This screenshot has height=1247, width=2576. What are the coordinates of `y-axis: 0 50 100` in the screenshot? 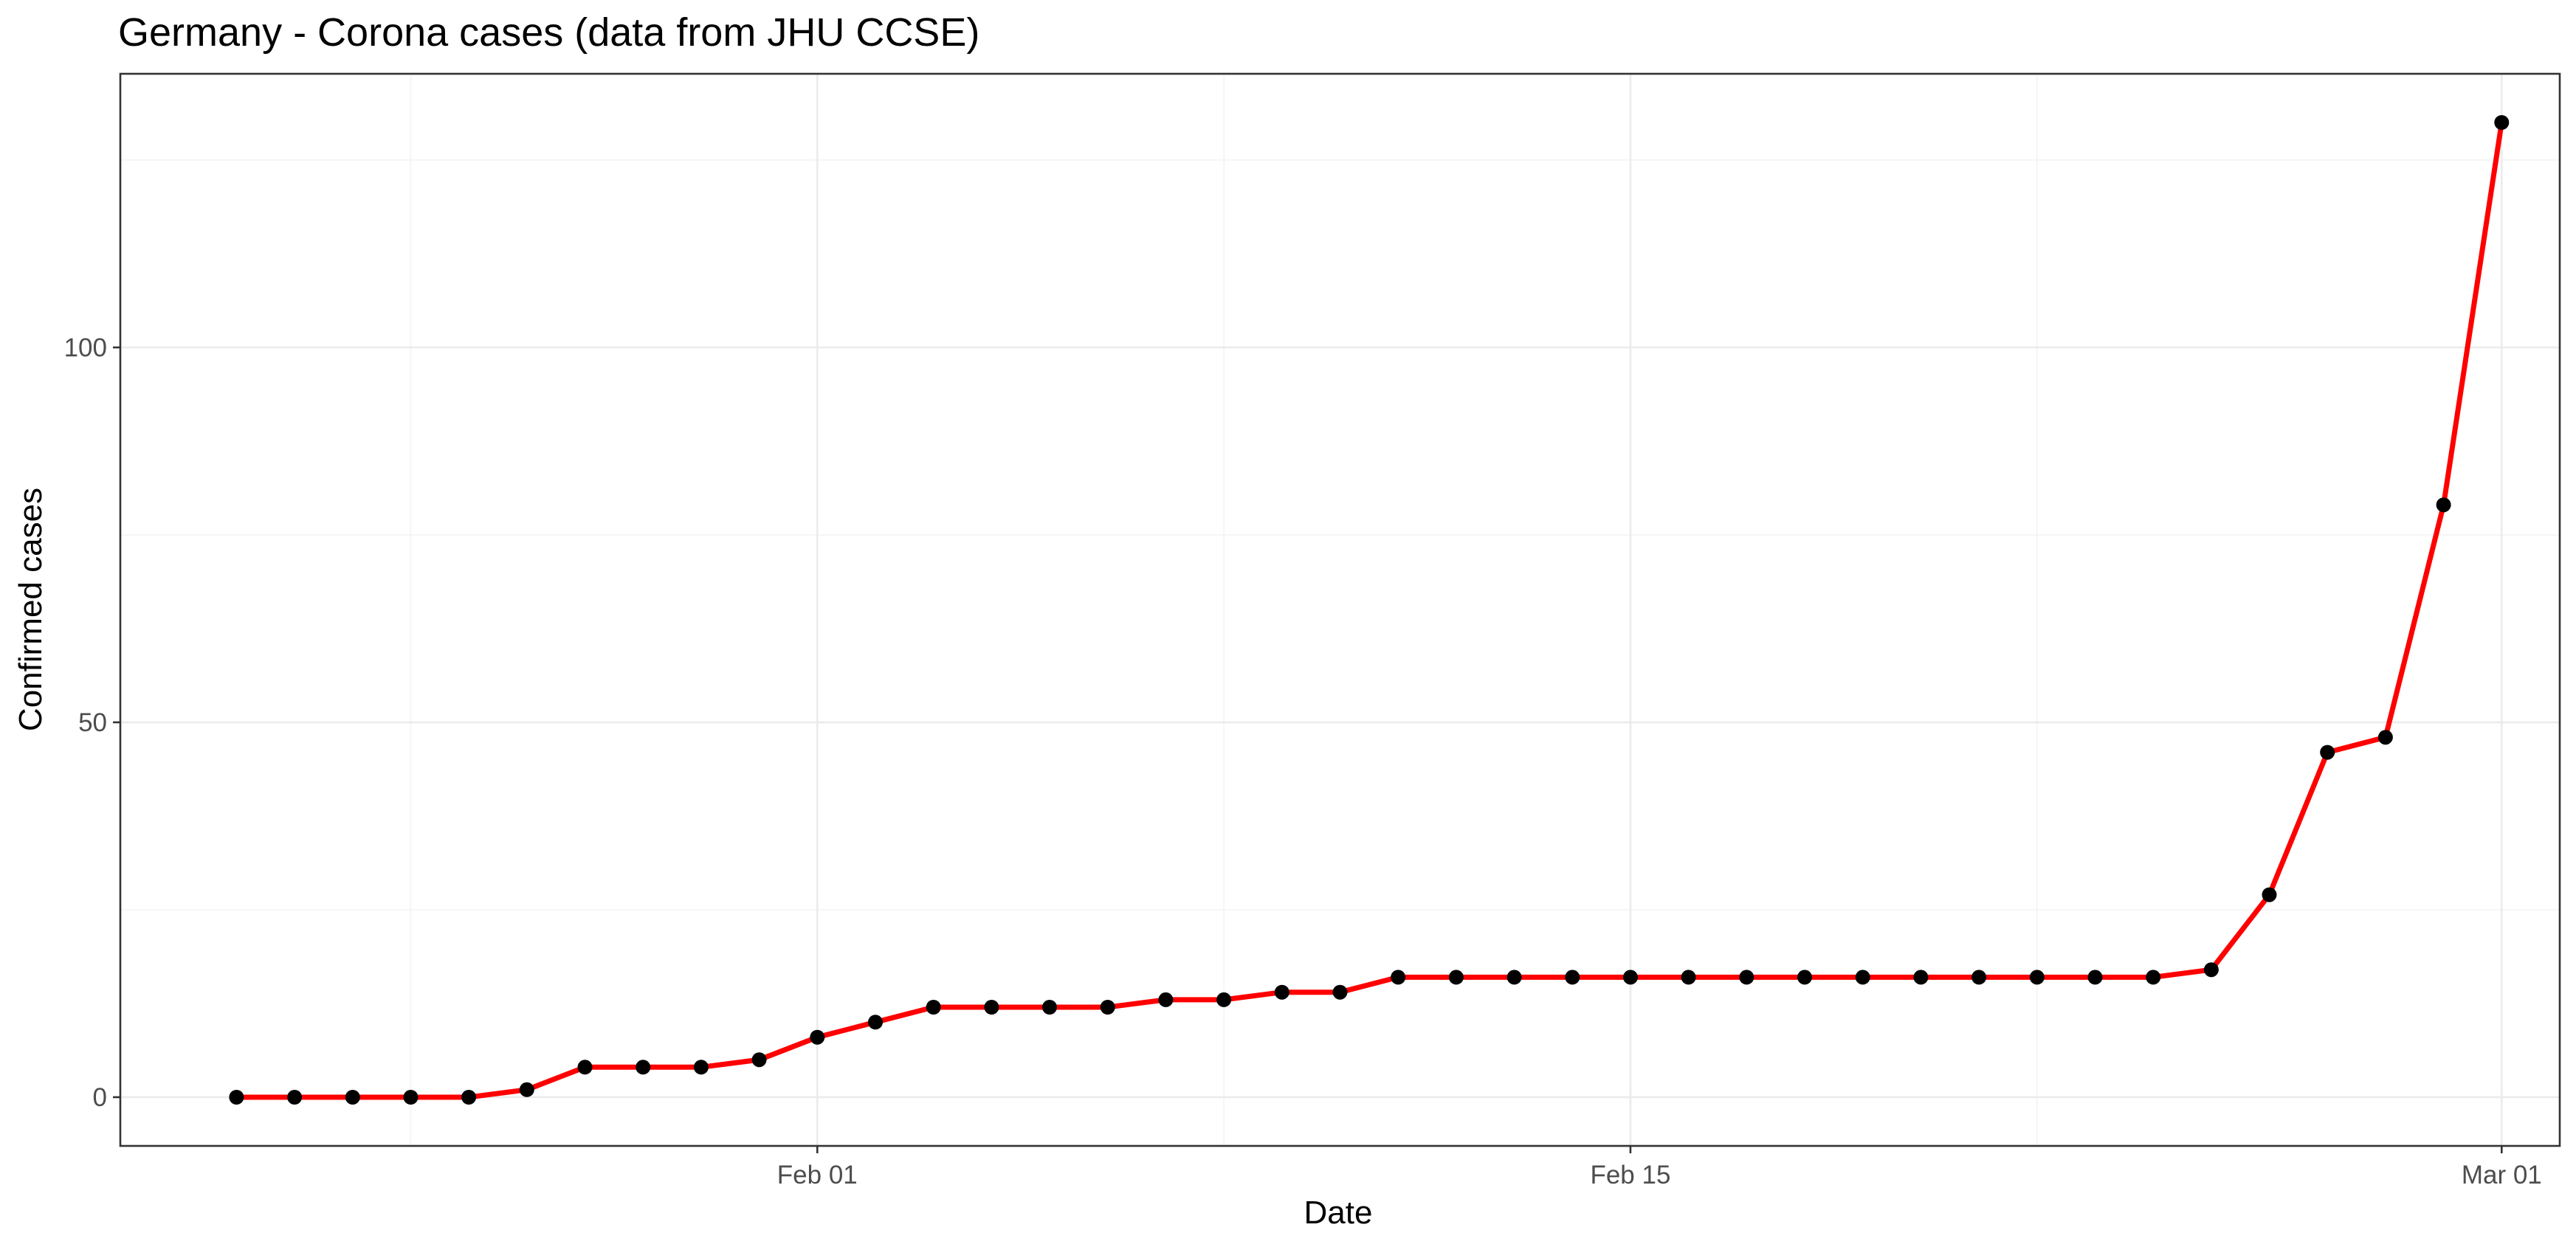 It's located at (92, 723).